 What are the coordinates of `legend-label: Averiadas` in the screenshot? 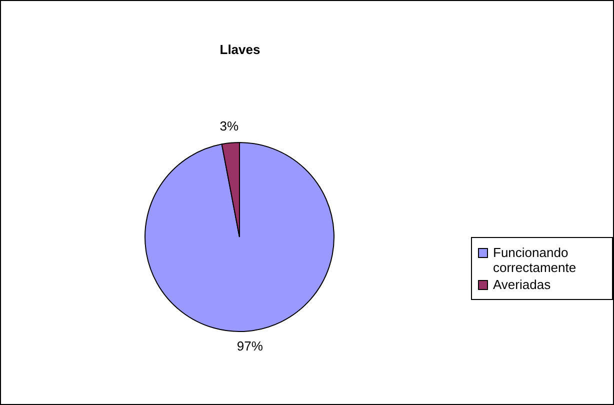 It's located at (522, 284).